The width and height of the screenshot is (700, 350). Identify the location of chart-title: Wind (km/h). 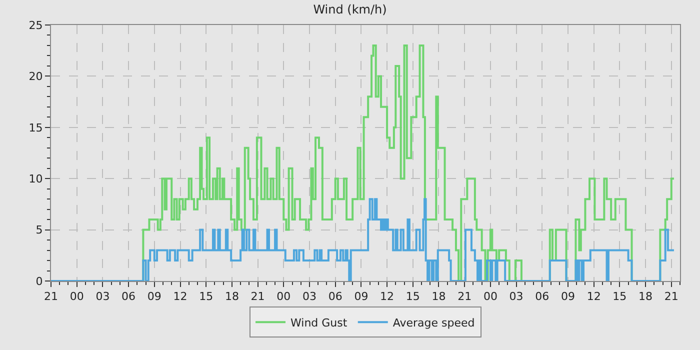
(350, 9).